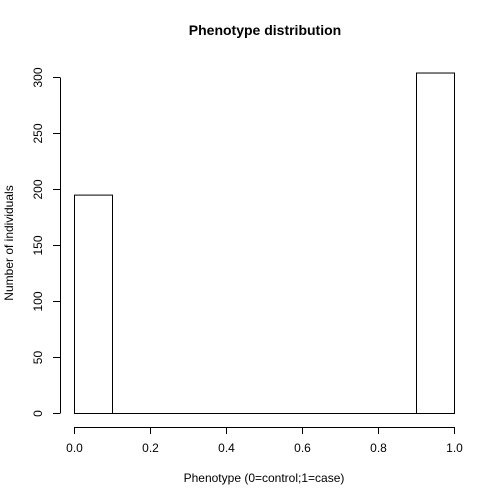  What do you see at coordinates (264, 478) in the screenshot?
I see `x-axis-label: Phenotype (0=control;1=case)` at bounding box center [264, 478].